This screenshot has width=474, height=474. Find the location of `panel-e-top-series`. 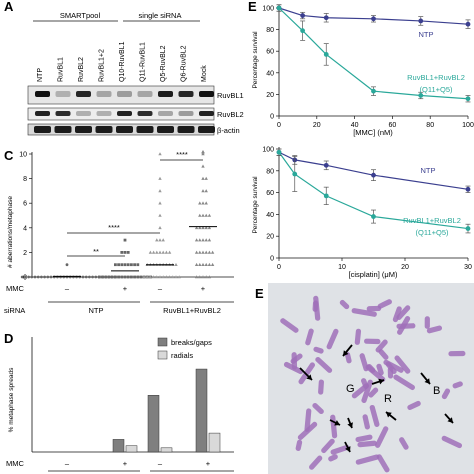

panel-e-top-series is located at coordinates (373, 53).